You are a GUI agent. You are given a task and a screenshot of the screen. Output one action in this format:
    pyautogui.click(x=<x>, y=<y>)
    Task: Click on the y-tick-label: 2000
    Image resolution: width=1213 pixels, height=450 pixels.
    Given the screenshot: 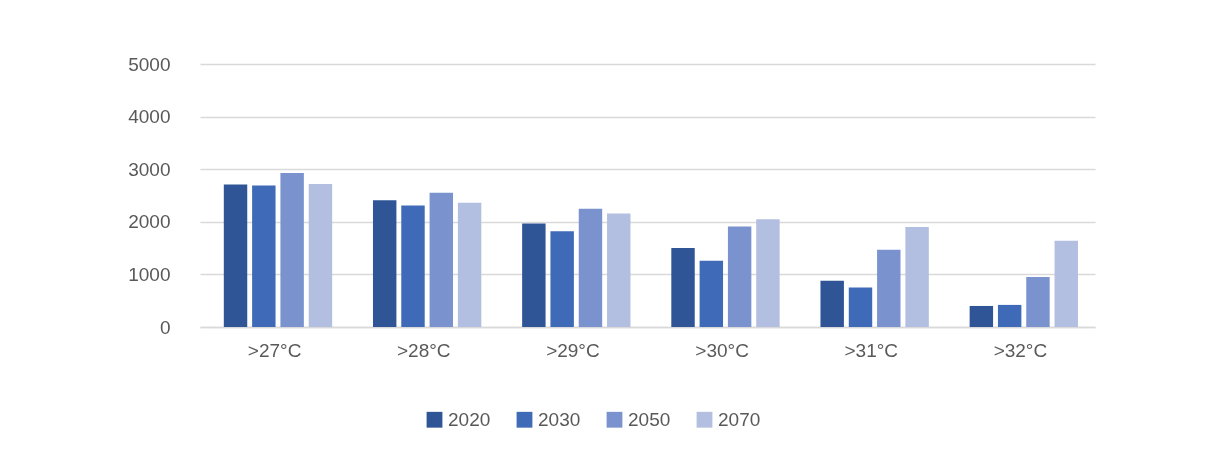 What is the action you would take?
    pyautogui.click(x=149, y=222)
    